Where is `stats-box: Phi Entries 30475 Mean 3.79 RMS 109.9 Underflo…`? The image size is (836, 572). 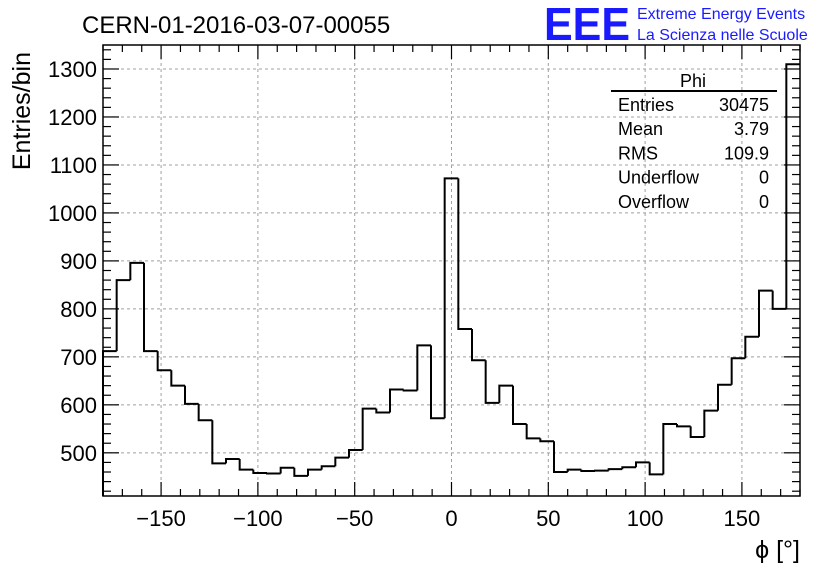 stats-box: Phi Entries 30475 Mean 3.79 RMS 109.9 Underflo… is located at coordinates (694, 141).